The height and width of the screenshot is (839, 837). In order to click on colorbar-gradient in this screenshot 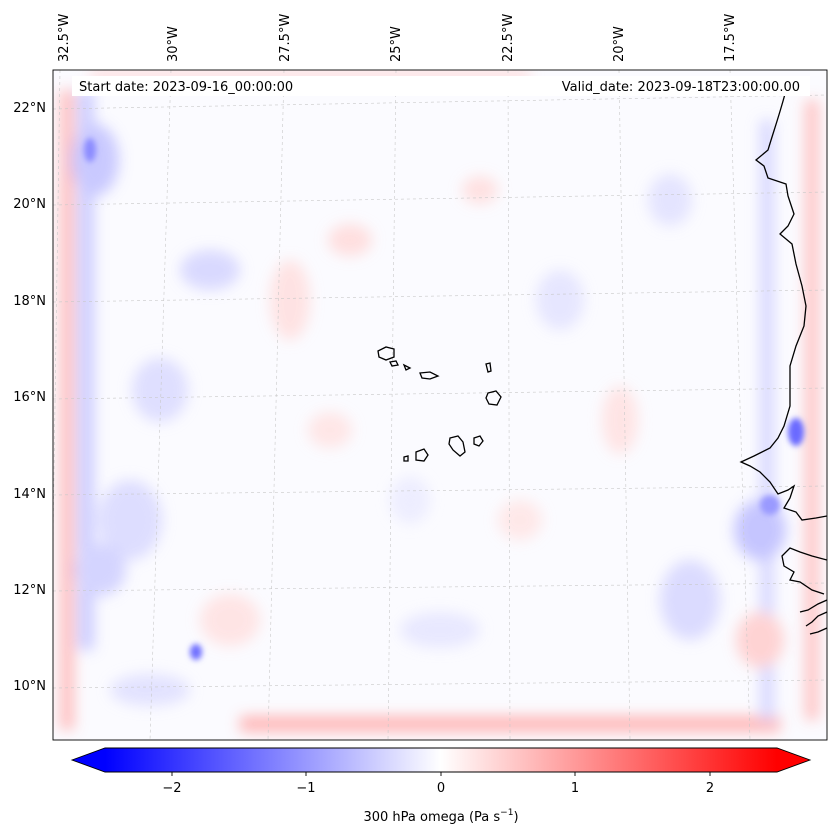, I will do `click(441, 760)`.